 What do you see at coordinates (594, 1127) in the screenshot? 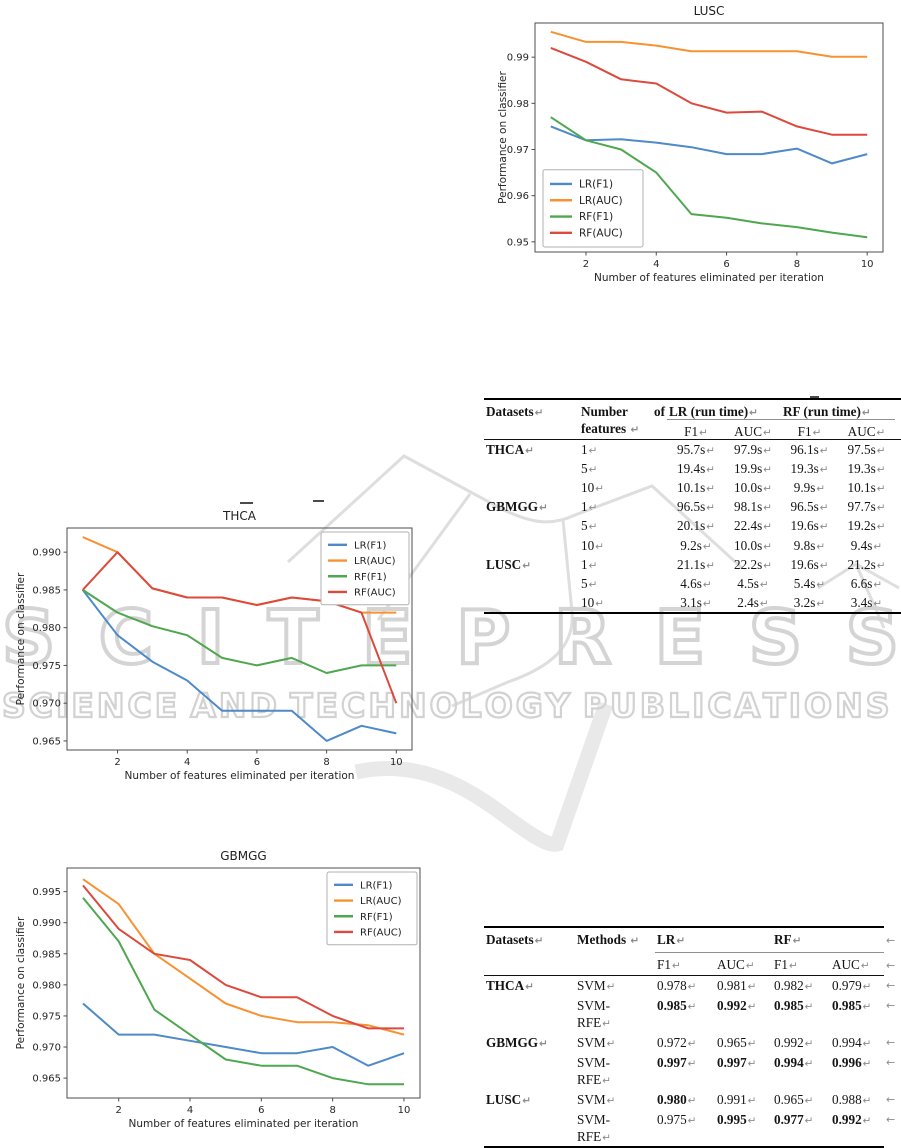
I see `cell-method: SVM- RFE↵` at bounding box center [594, 1127].